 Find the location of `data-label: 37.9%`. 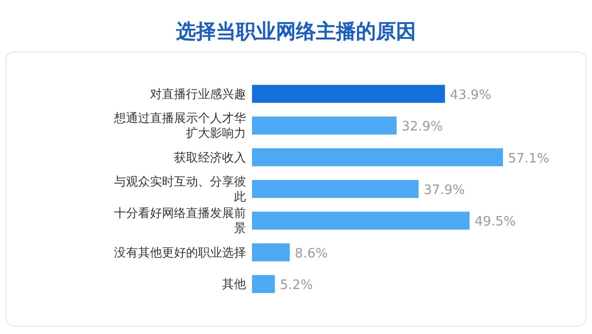

data-label: 37.9% is located at coordinates (444, 190).